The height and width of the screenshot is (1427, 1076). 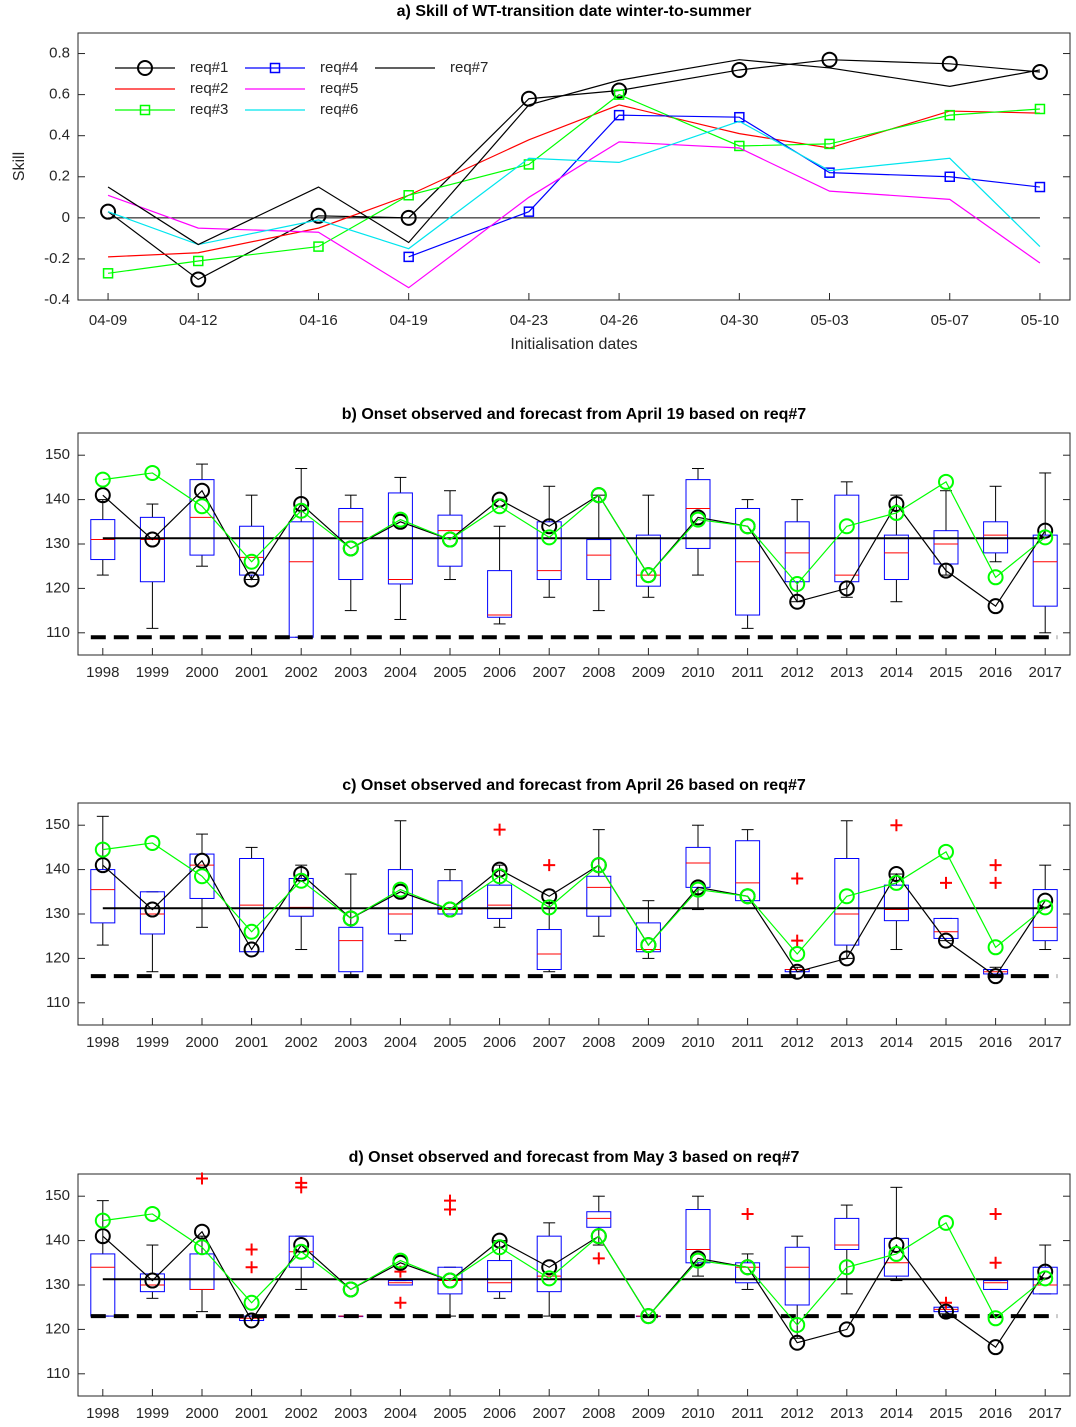 I want to click on y-tick-label: 0.4, so click(x=59, y=135).